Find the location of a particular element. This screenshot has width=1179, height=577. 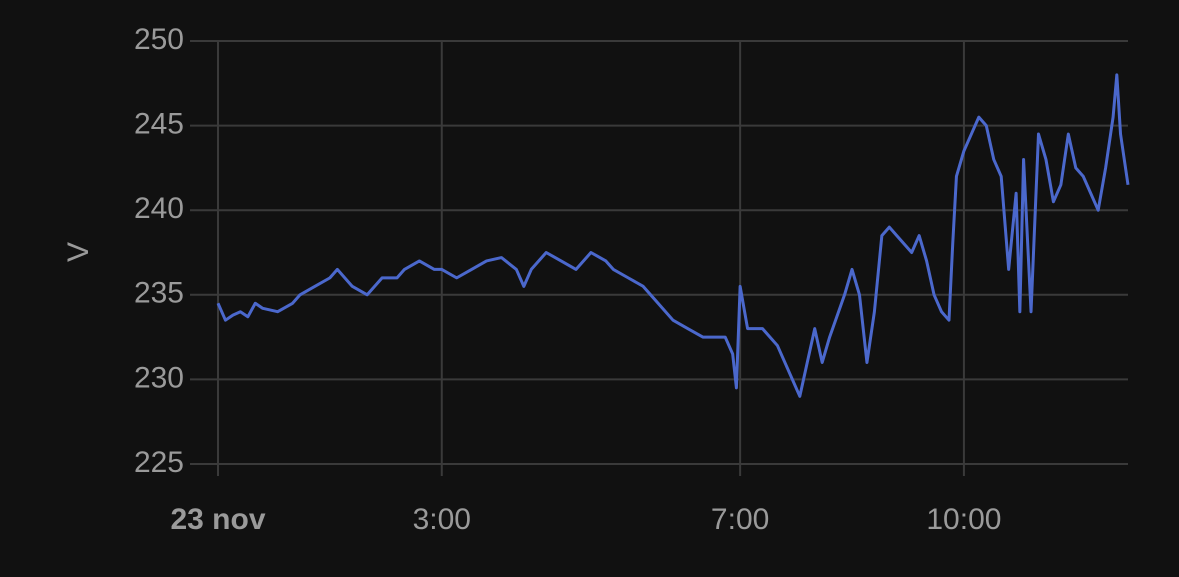

y-tick-label: 230 is located at coordinates (159, 377).